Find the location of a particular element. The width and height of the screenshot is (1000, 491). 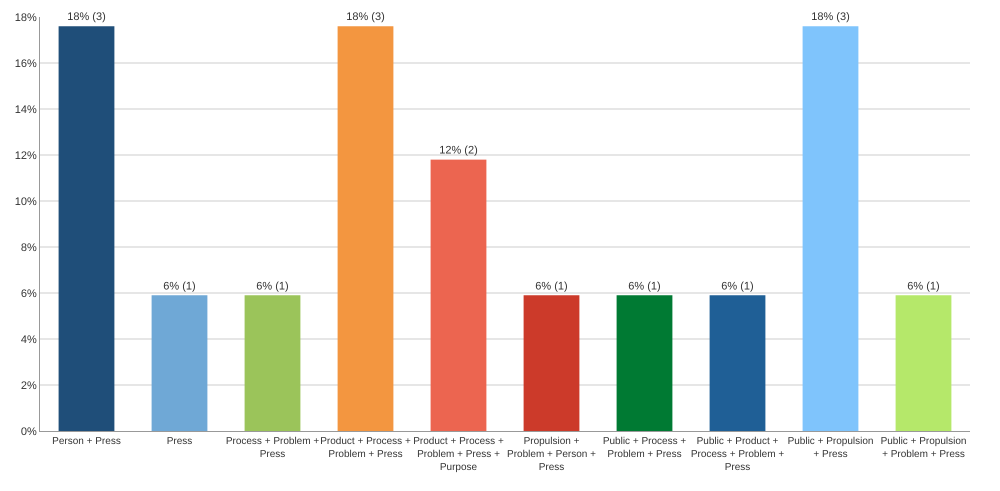

y-tick-label: 16% is located at coordinates (26, 64).